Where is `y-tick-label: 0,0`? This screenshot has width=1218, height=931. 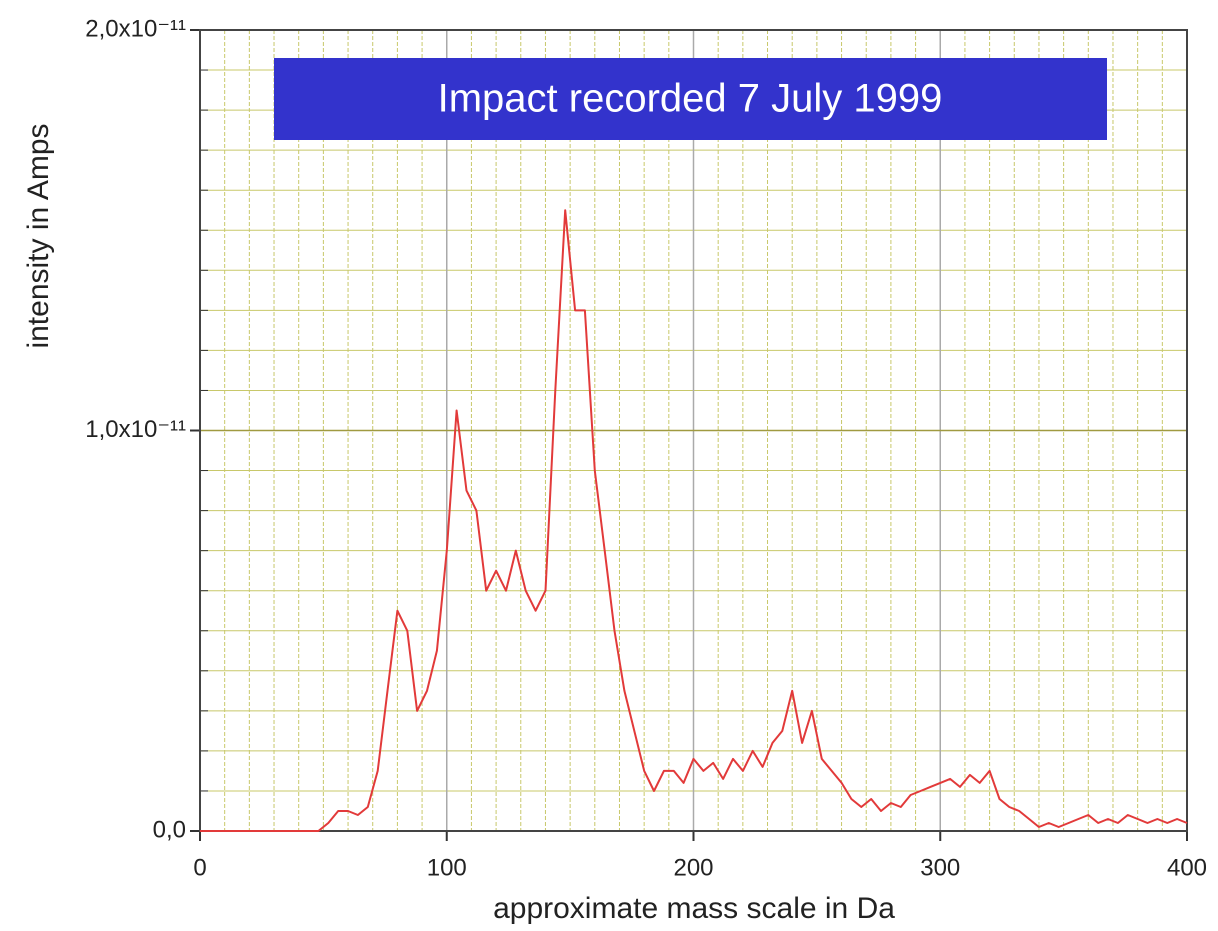 y-tick-label: 0,0 is located at coordinates (169, 829).